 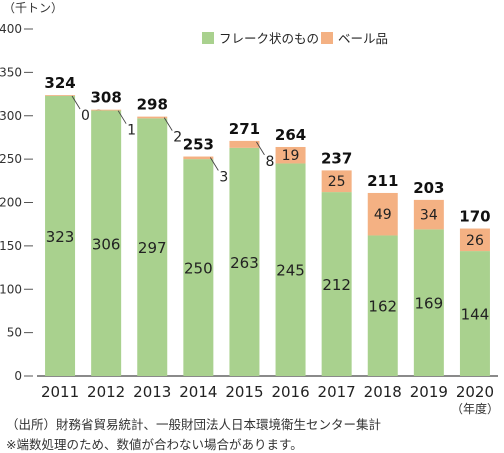 What do you see at coordinates (152, 117) in the screenshot?
I see `bar-bale-2013` at bounding box center [152, 117].